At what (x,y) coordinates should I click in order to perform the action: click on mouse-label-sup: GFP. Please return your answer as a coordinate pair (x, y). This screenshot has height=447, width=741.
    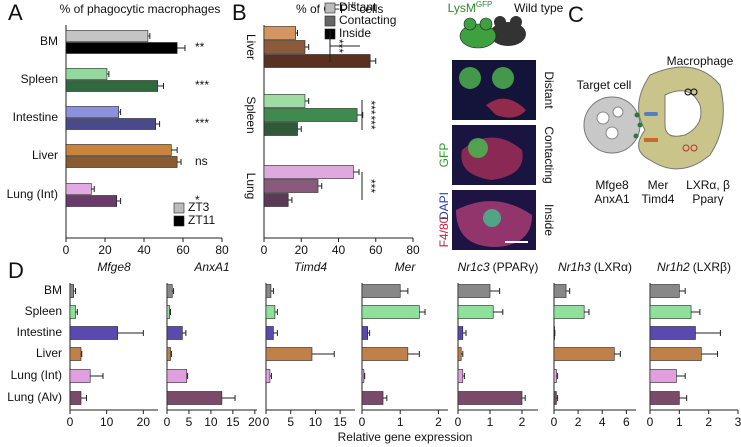
    Looking at the image, I should click on (484, 4).